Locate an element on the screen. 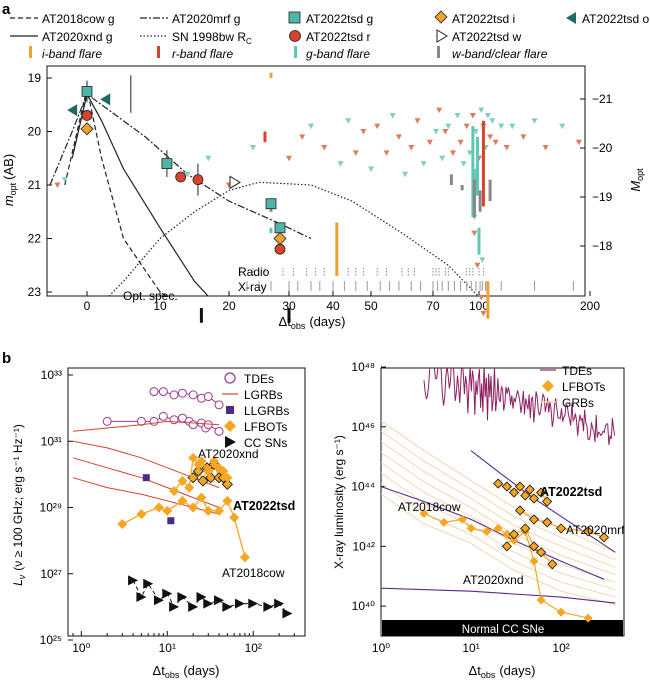 The width and height of the screenshot is (650, 685). ytick-label: 22 is located at coordinates (35, 239).